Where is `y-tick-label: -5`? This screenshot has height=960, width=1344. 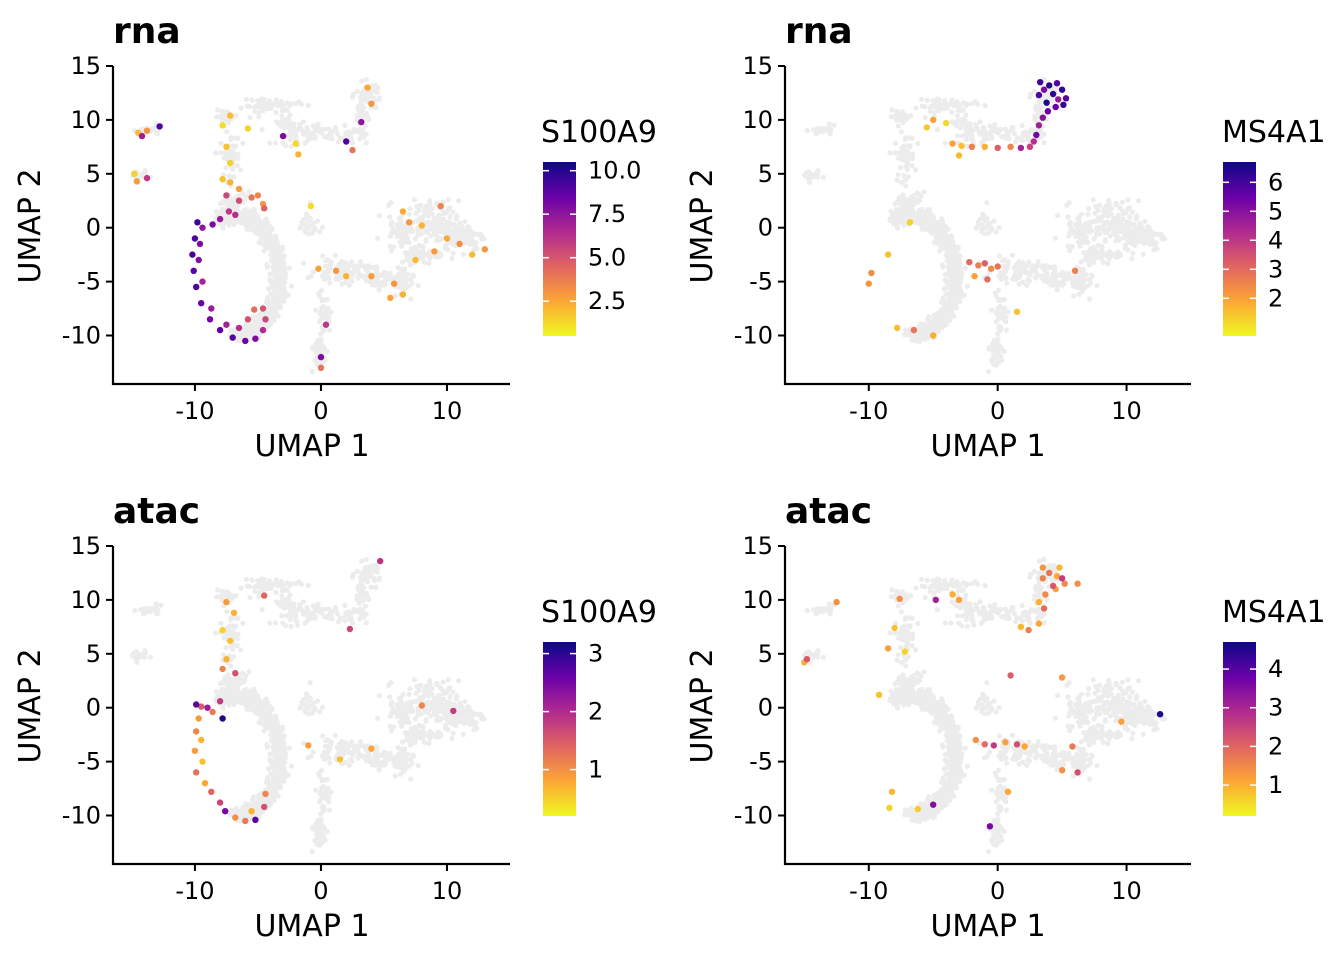 y-tick-label: -5 is located at coordinates (761, 282).